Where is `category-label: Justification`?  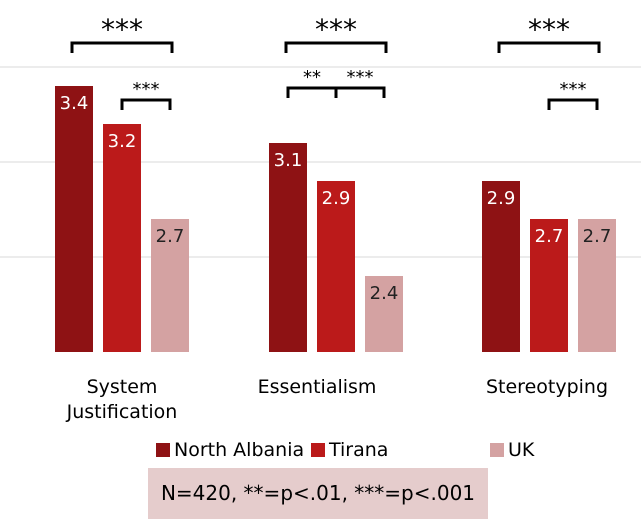 category-label: Justification is located at coordinates (122, 412).